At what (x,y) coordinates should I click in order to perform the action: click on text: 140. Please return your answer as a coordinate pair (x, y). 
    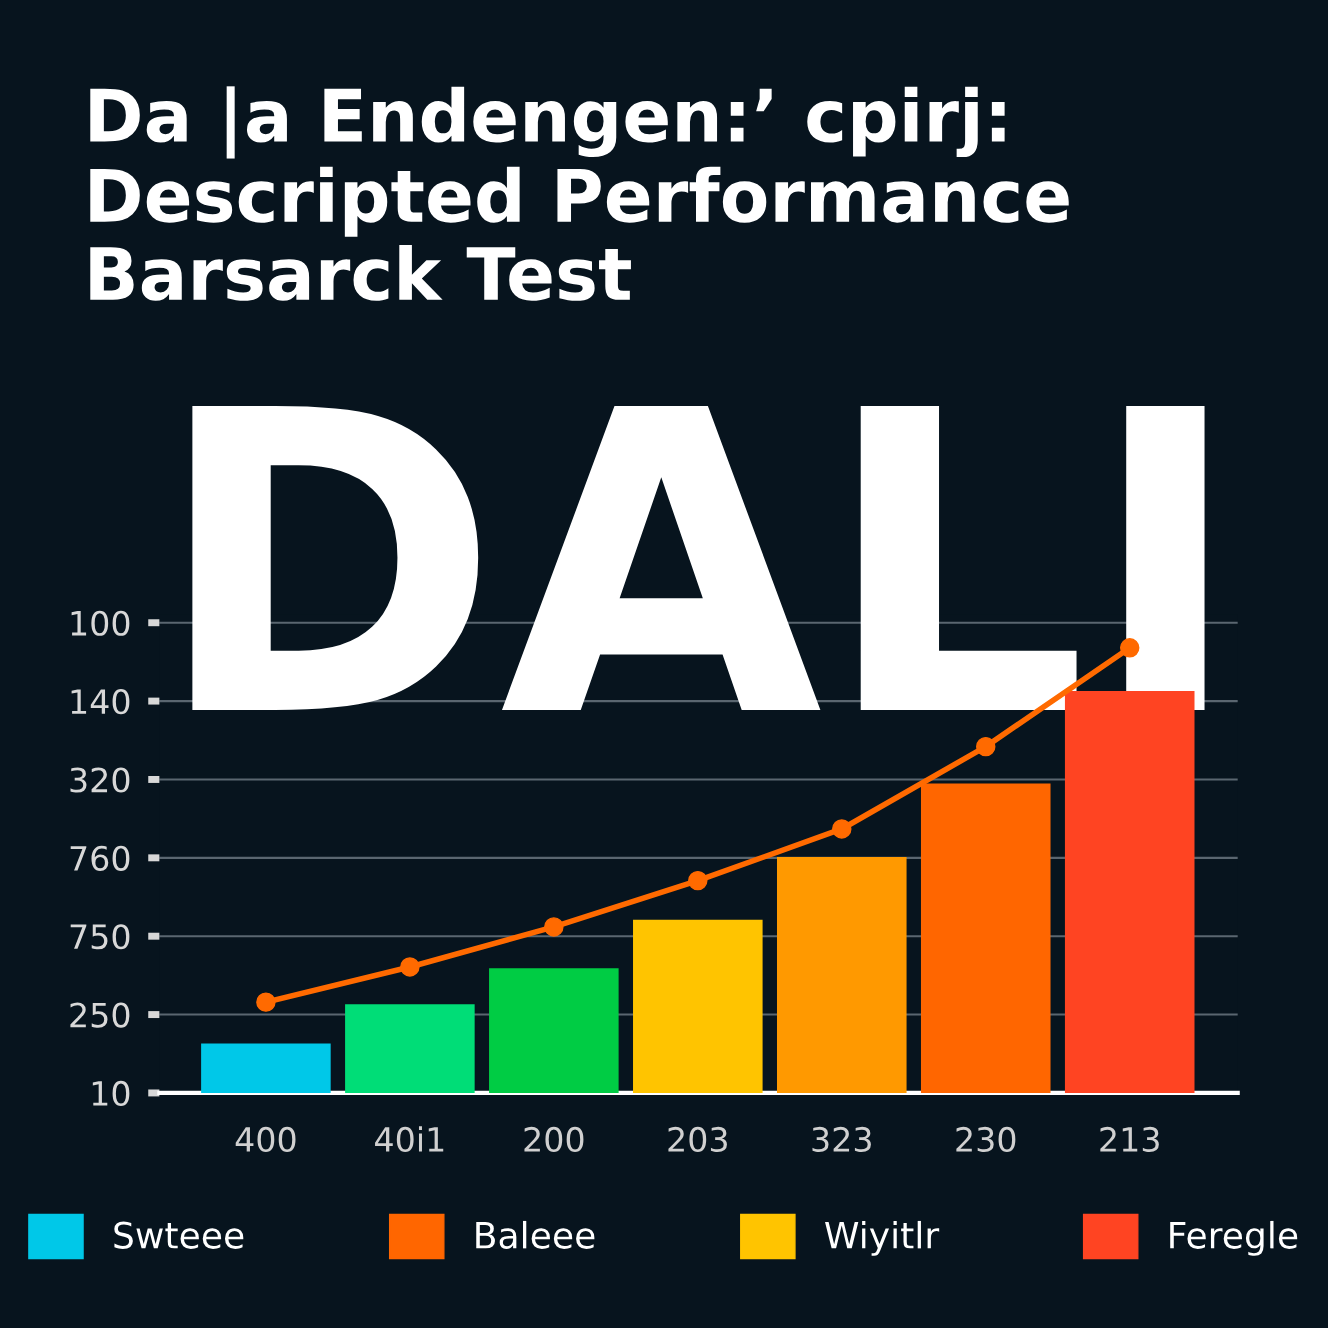
    Looking at the image, I should click on (100, 702).